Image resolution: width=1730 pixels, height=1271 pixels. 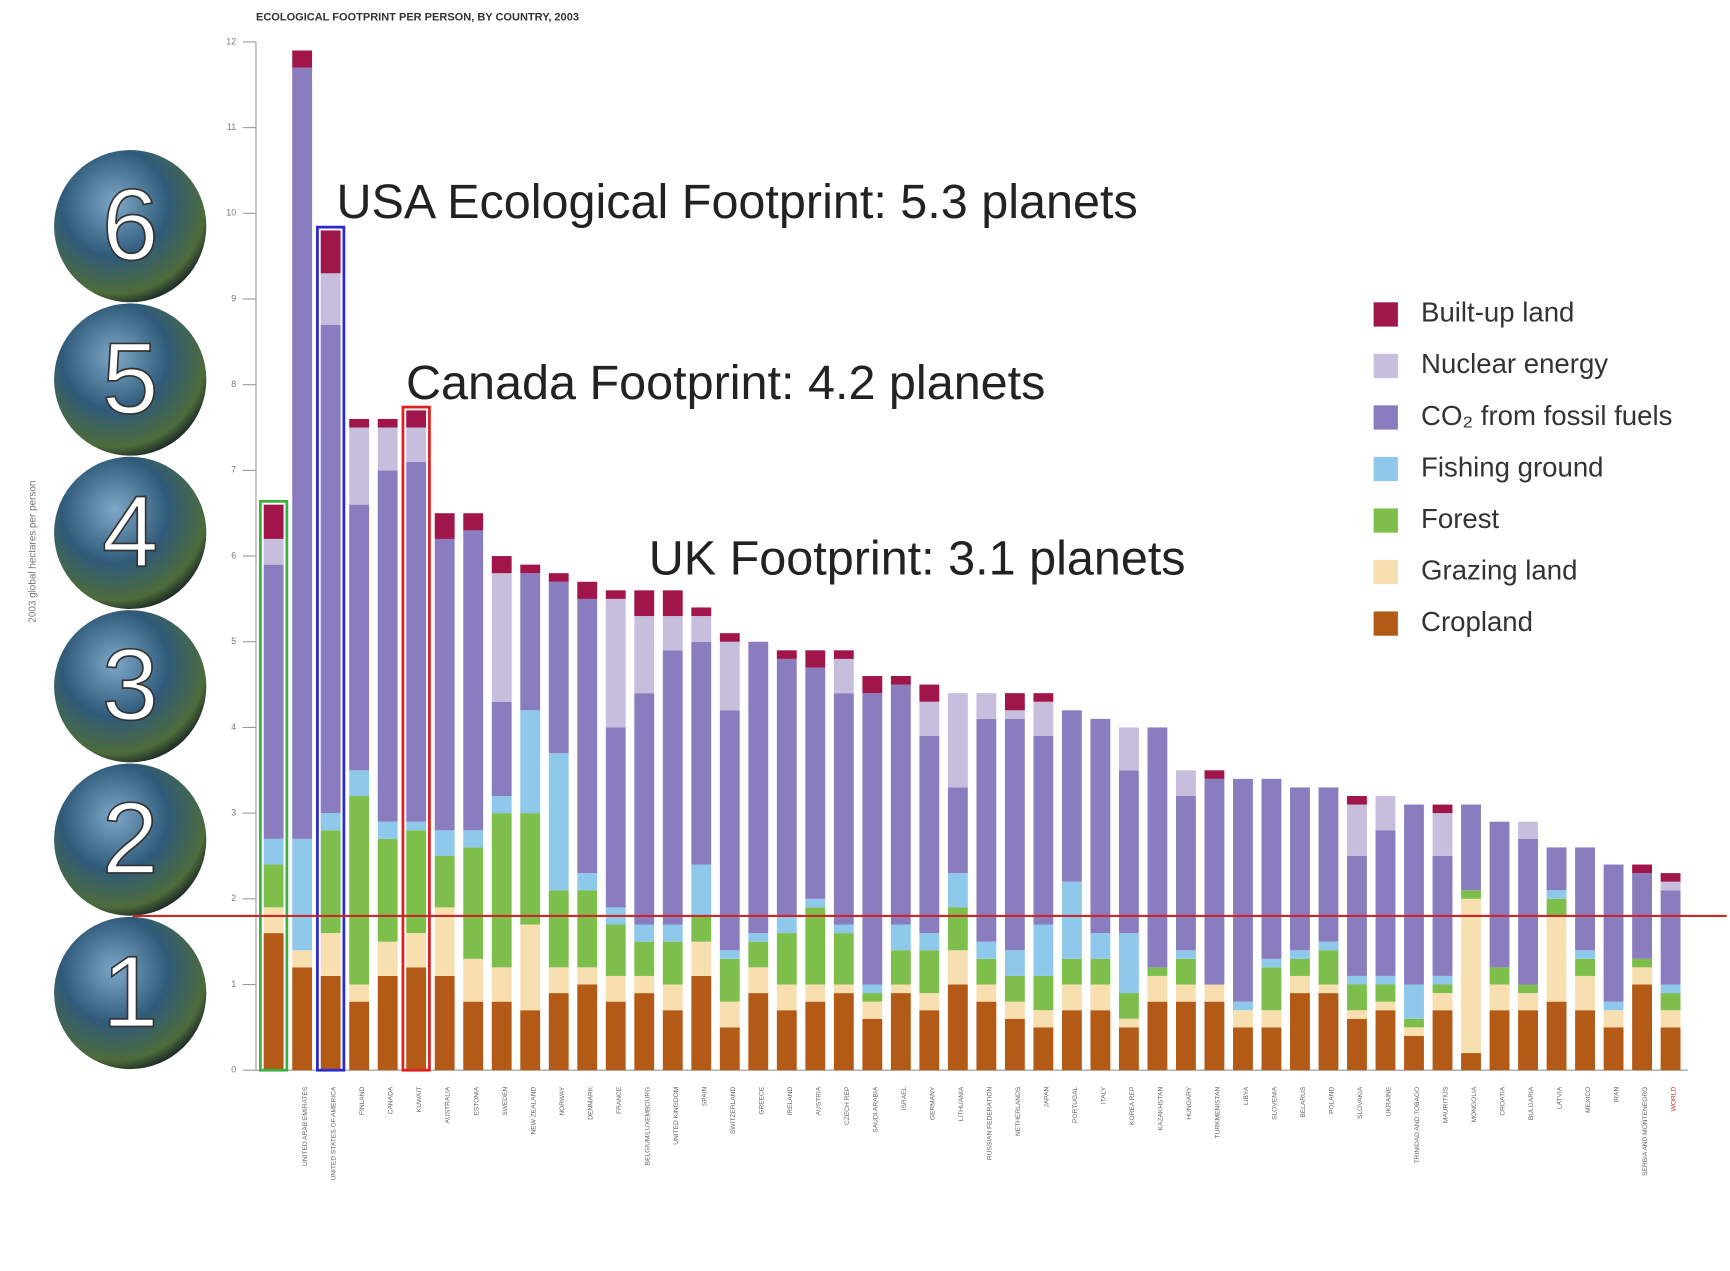 I want to click on x-tick-label: BULGARIA, so click(x=1531, y=1103).